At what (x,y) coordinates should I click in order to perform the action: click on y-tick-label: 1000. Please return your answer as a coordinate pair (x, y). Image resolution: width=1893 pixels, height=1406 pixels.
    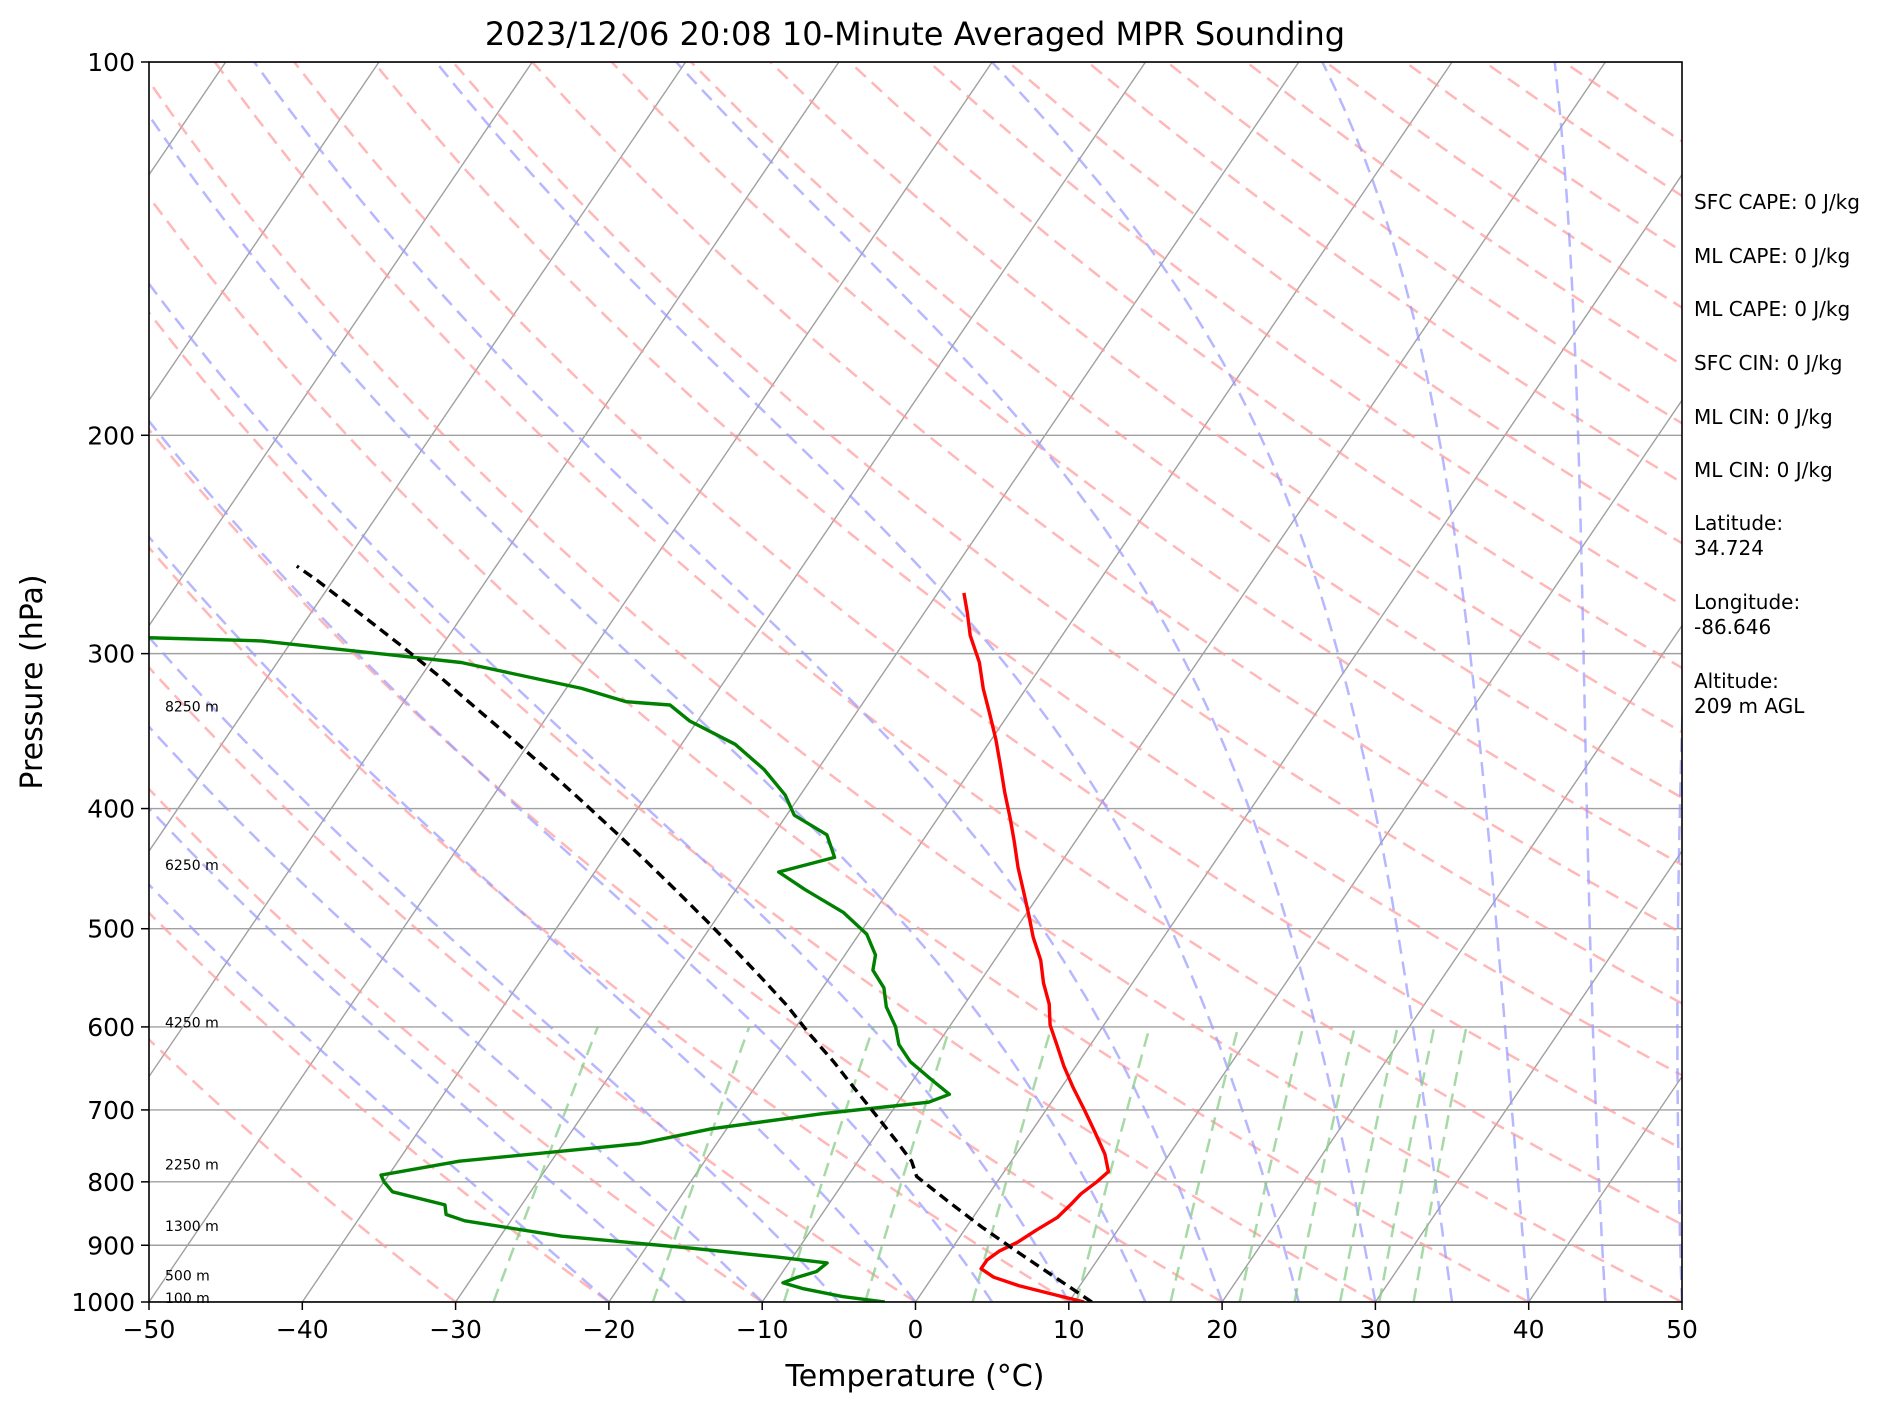
    Looking at the image, I should click on (103, 1302).